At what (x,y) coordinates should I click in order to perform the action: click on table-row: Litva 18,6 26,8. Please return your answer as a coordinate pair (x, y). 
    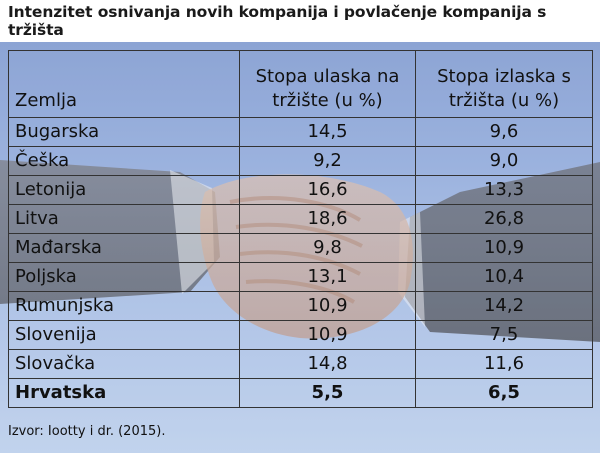
    Looking at the image, I should click on (300, 219).